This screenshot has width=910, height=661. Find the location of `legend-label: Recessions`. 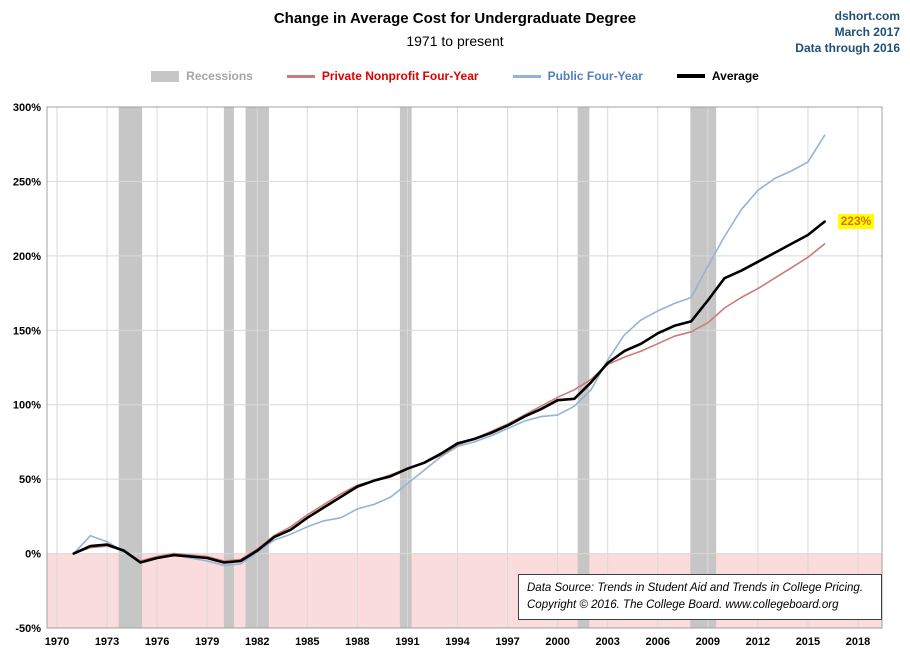

legend-label: Recessions is located at coordinates (219, 76).